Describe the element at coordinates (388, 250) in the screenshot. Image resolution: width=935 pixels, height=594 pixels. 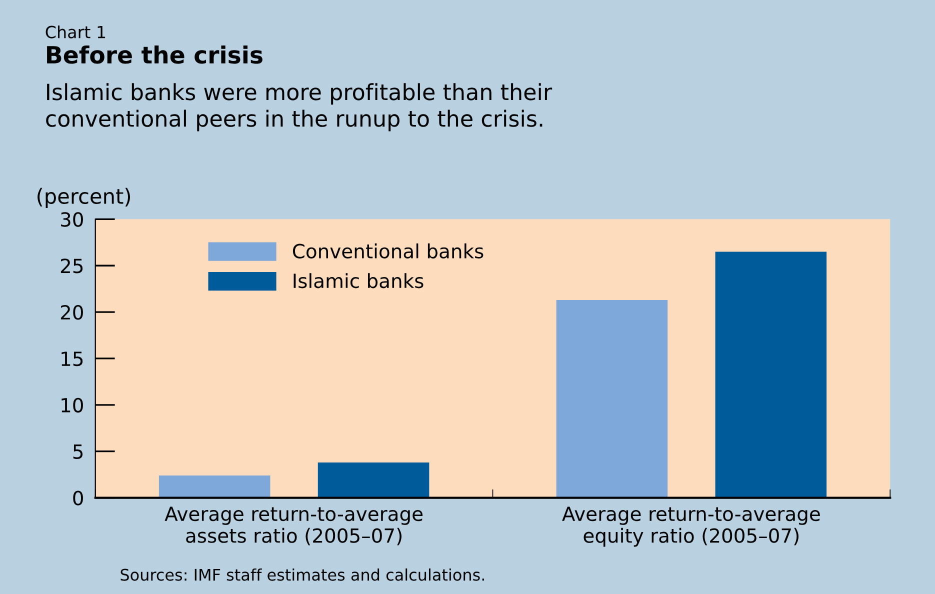
I see `legend-label: Conventional banks` at that location.